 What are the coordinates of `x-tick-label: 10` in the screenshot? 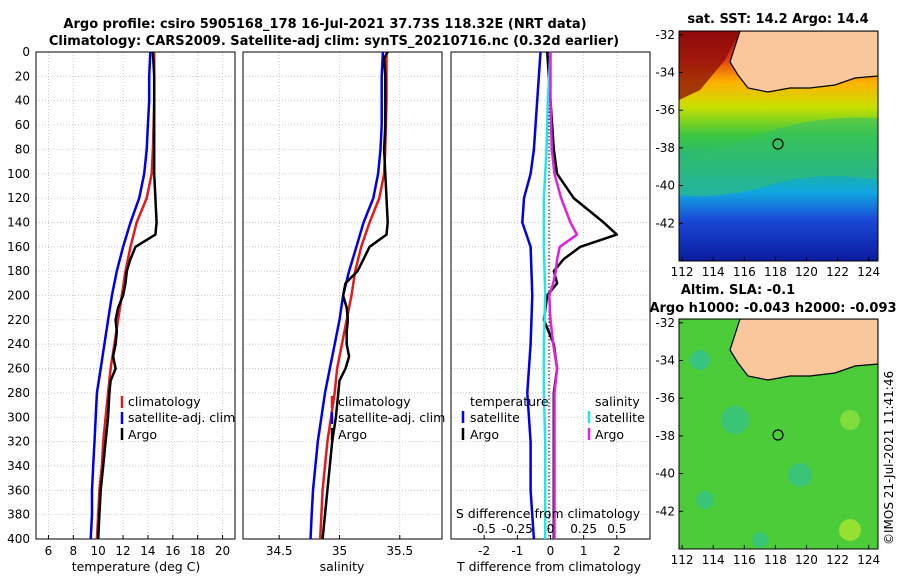 It's located at (98, 551).